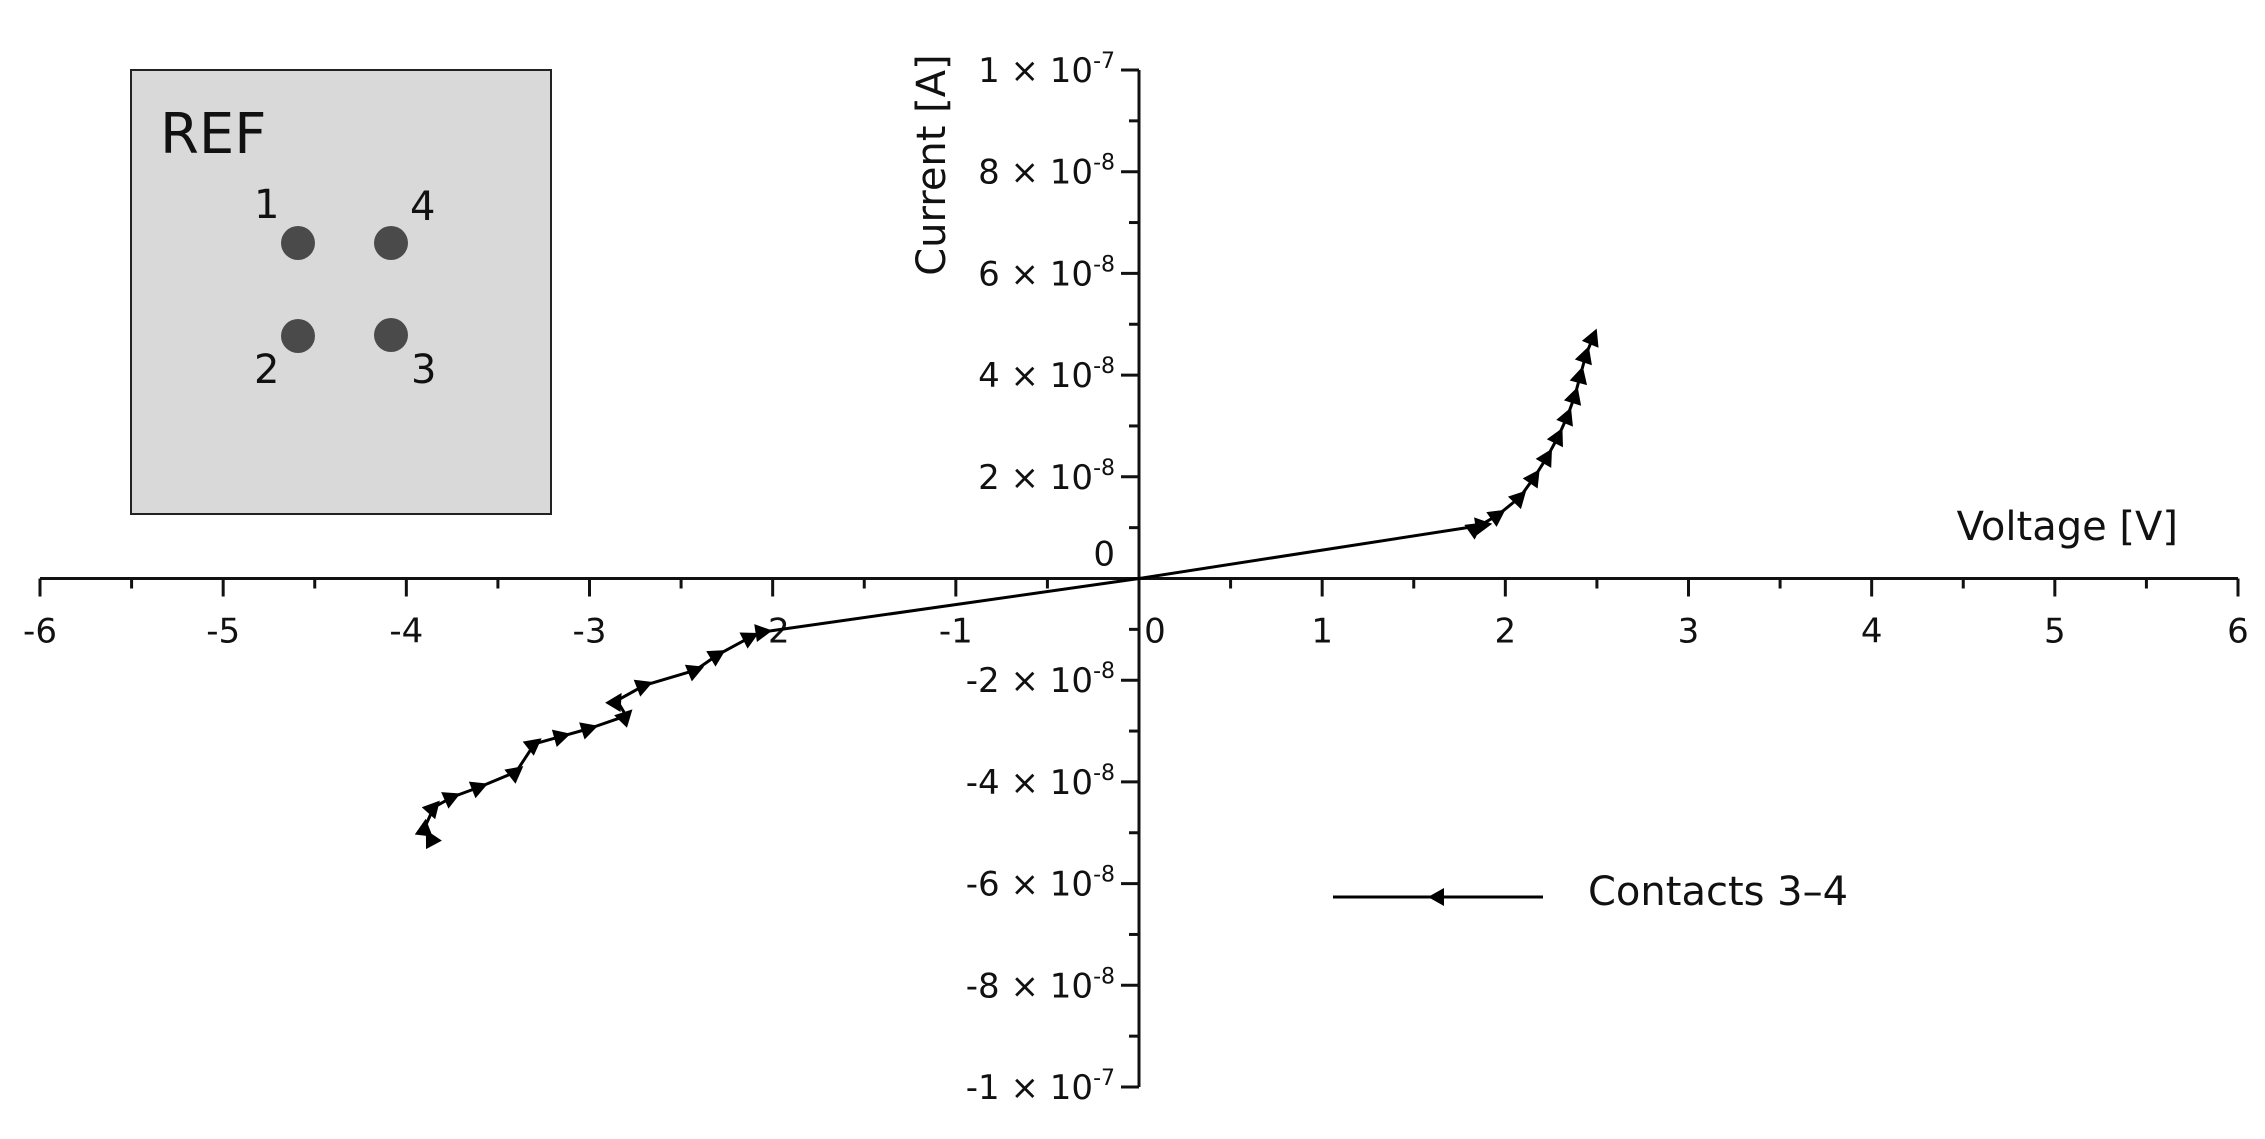 This screenshot has height=1139, width=2265. Describe the element at coordinates (1040, 680) in the screenshot. I see `y-tick-label: -2 × 10⁻⁸` at that location.